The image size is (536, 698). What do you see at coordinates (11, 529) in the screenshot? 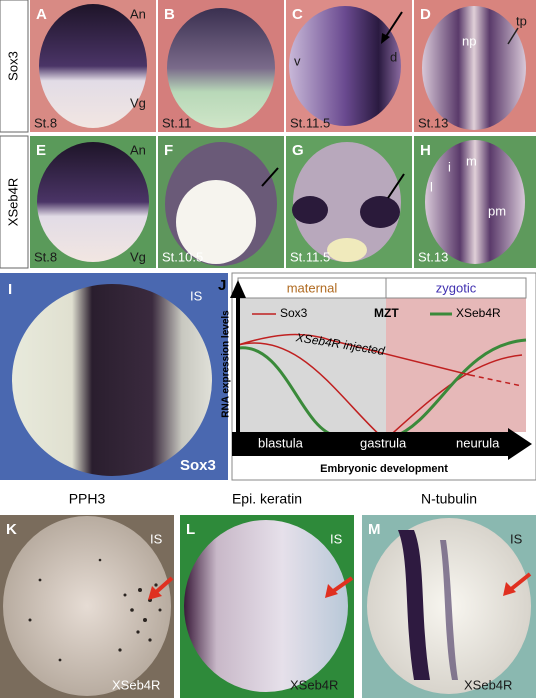
I see `panel-letter: K` at bounding box center [11, 529].